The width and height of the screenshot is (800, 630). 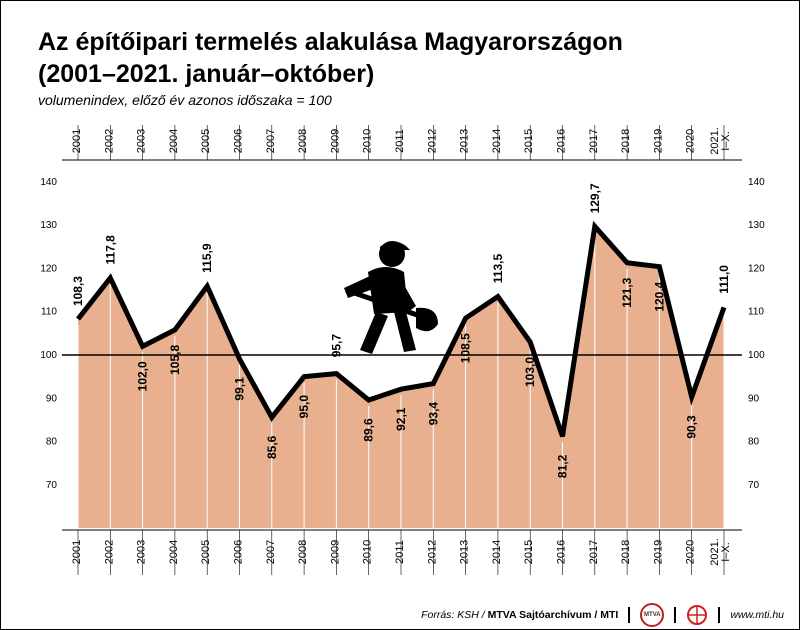 What do you see at coordinates (658, 141) in the screenshot?
I see `x-tick-label-top: 2019` at bounding box center [658, 141].